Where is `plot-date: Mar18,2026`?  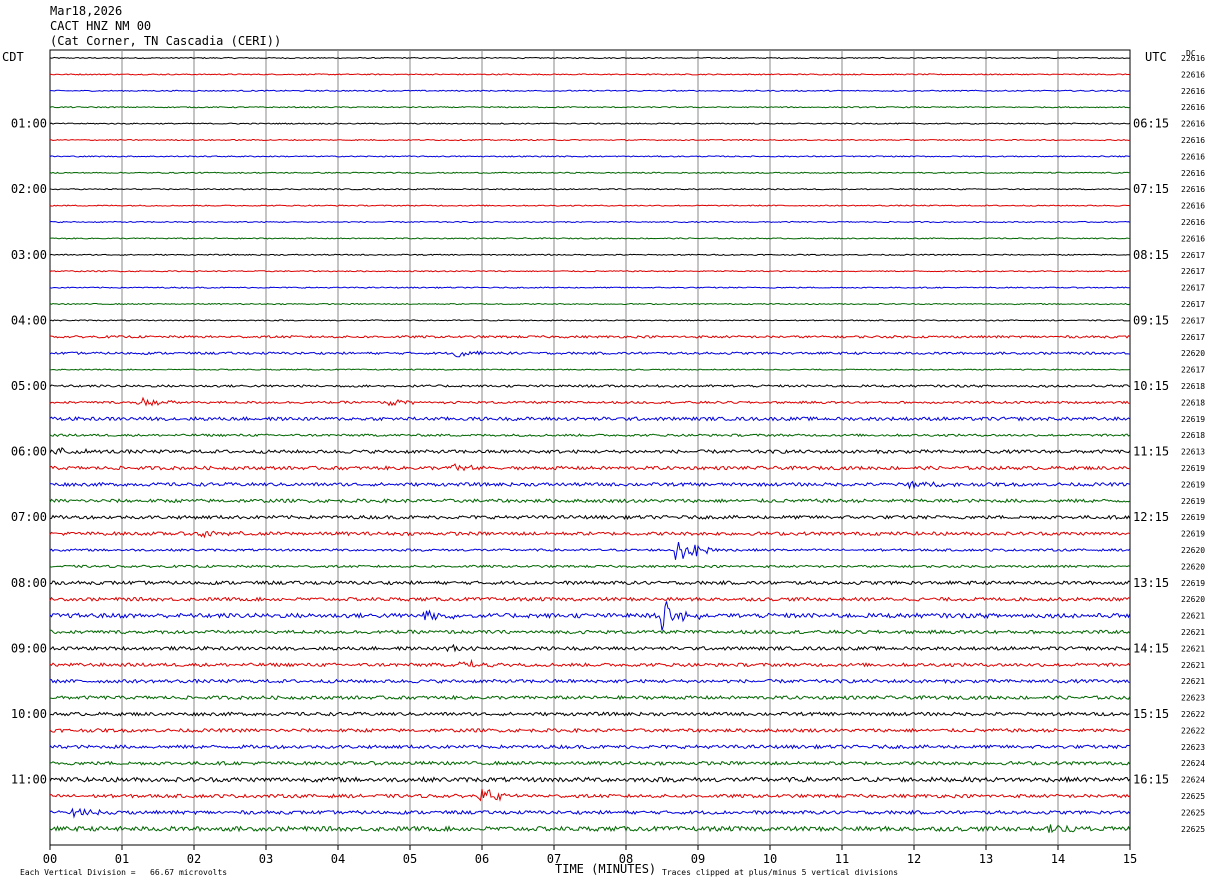 plot-date: Mar18,2026 is located at coordinates (86, 11).